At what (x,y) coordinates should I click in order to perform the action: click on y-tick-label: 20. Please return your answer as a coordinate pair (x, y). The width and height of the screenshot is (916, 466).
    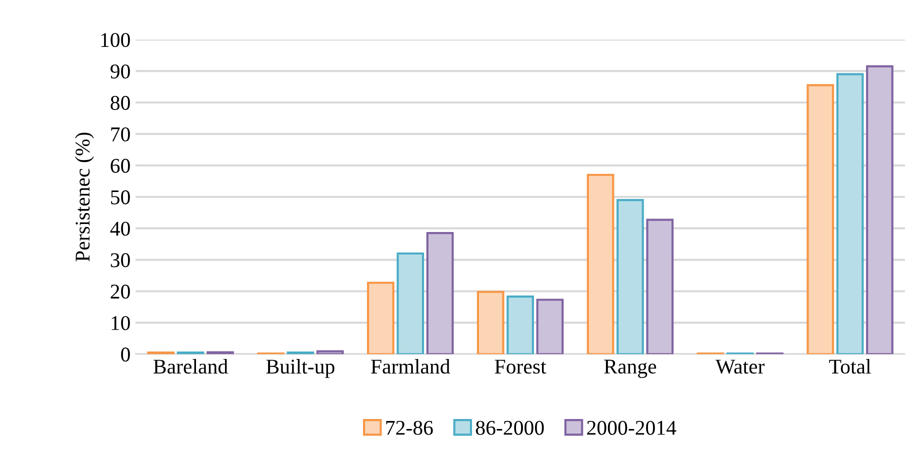
    Looking at the image, I should click on (120, 291).